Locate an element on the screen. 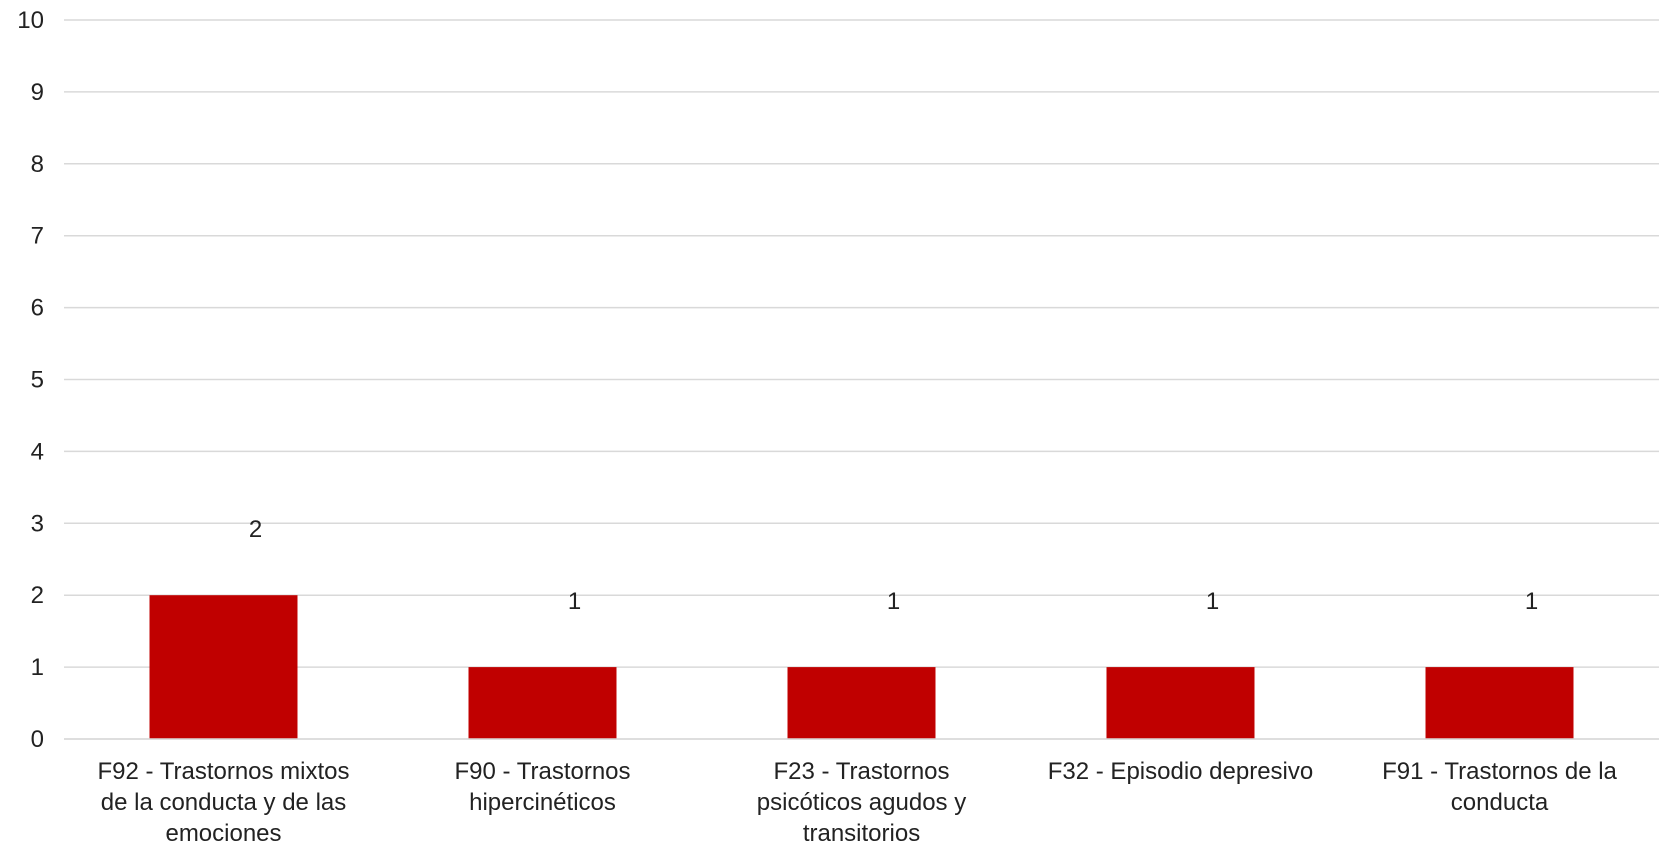  x-tick-label: F32 - Episodio depresivo is located at coordinates (1180, 771).